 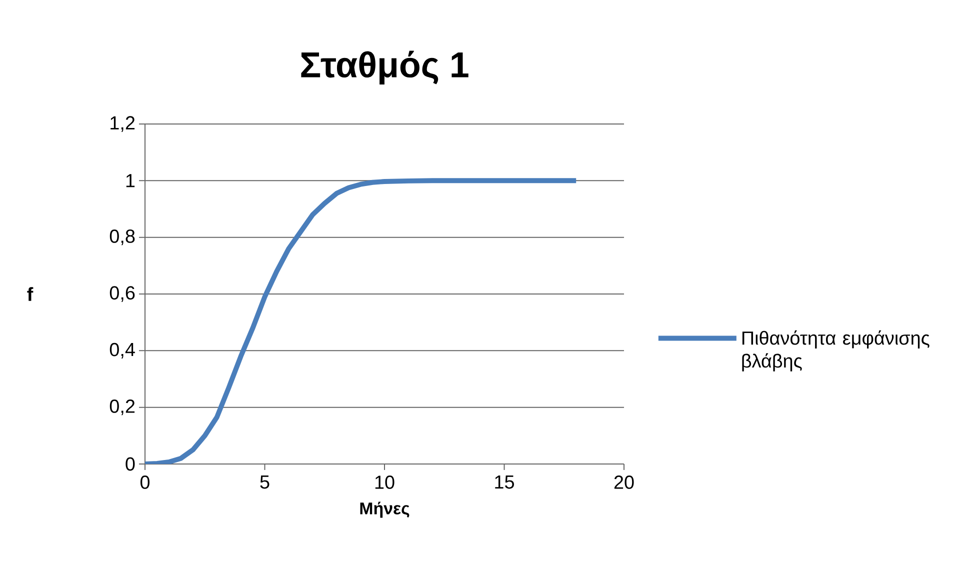 I want to click on y-tick-label: 0, so click(x=130, y=464).